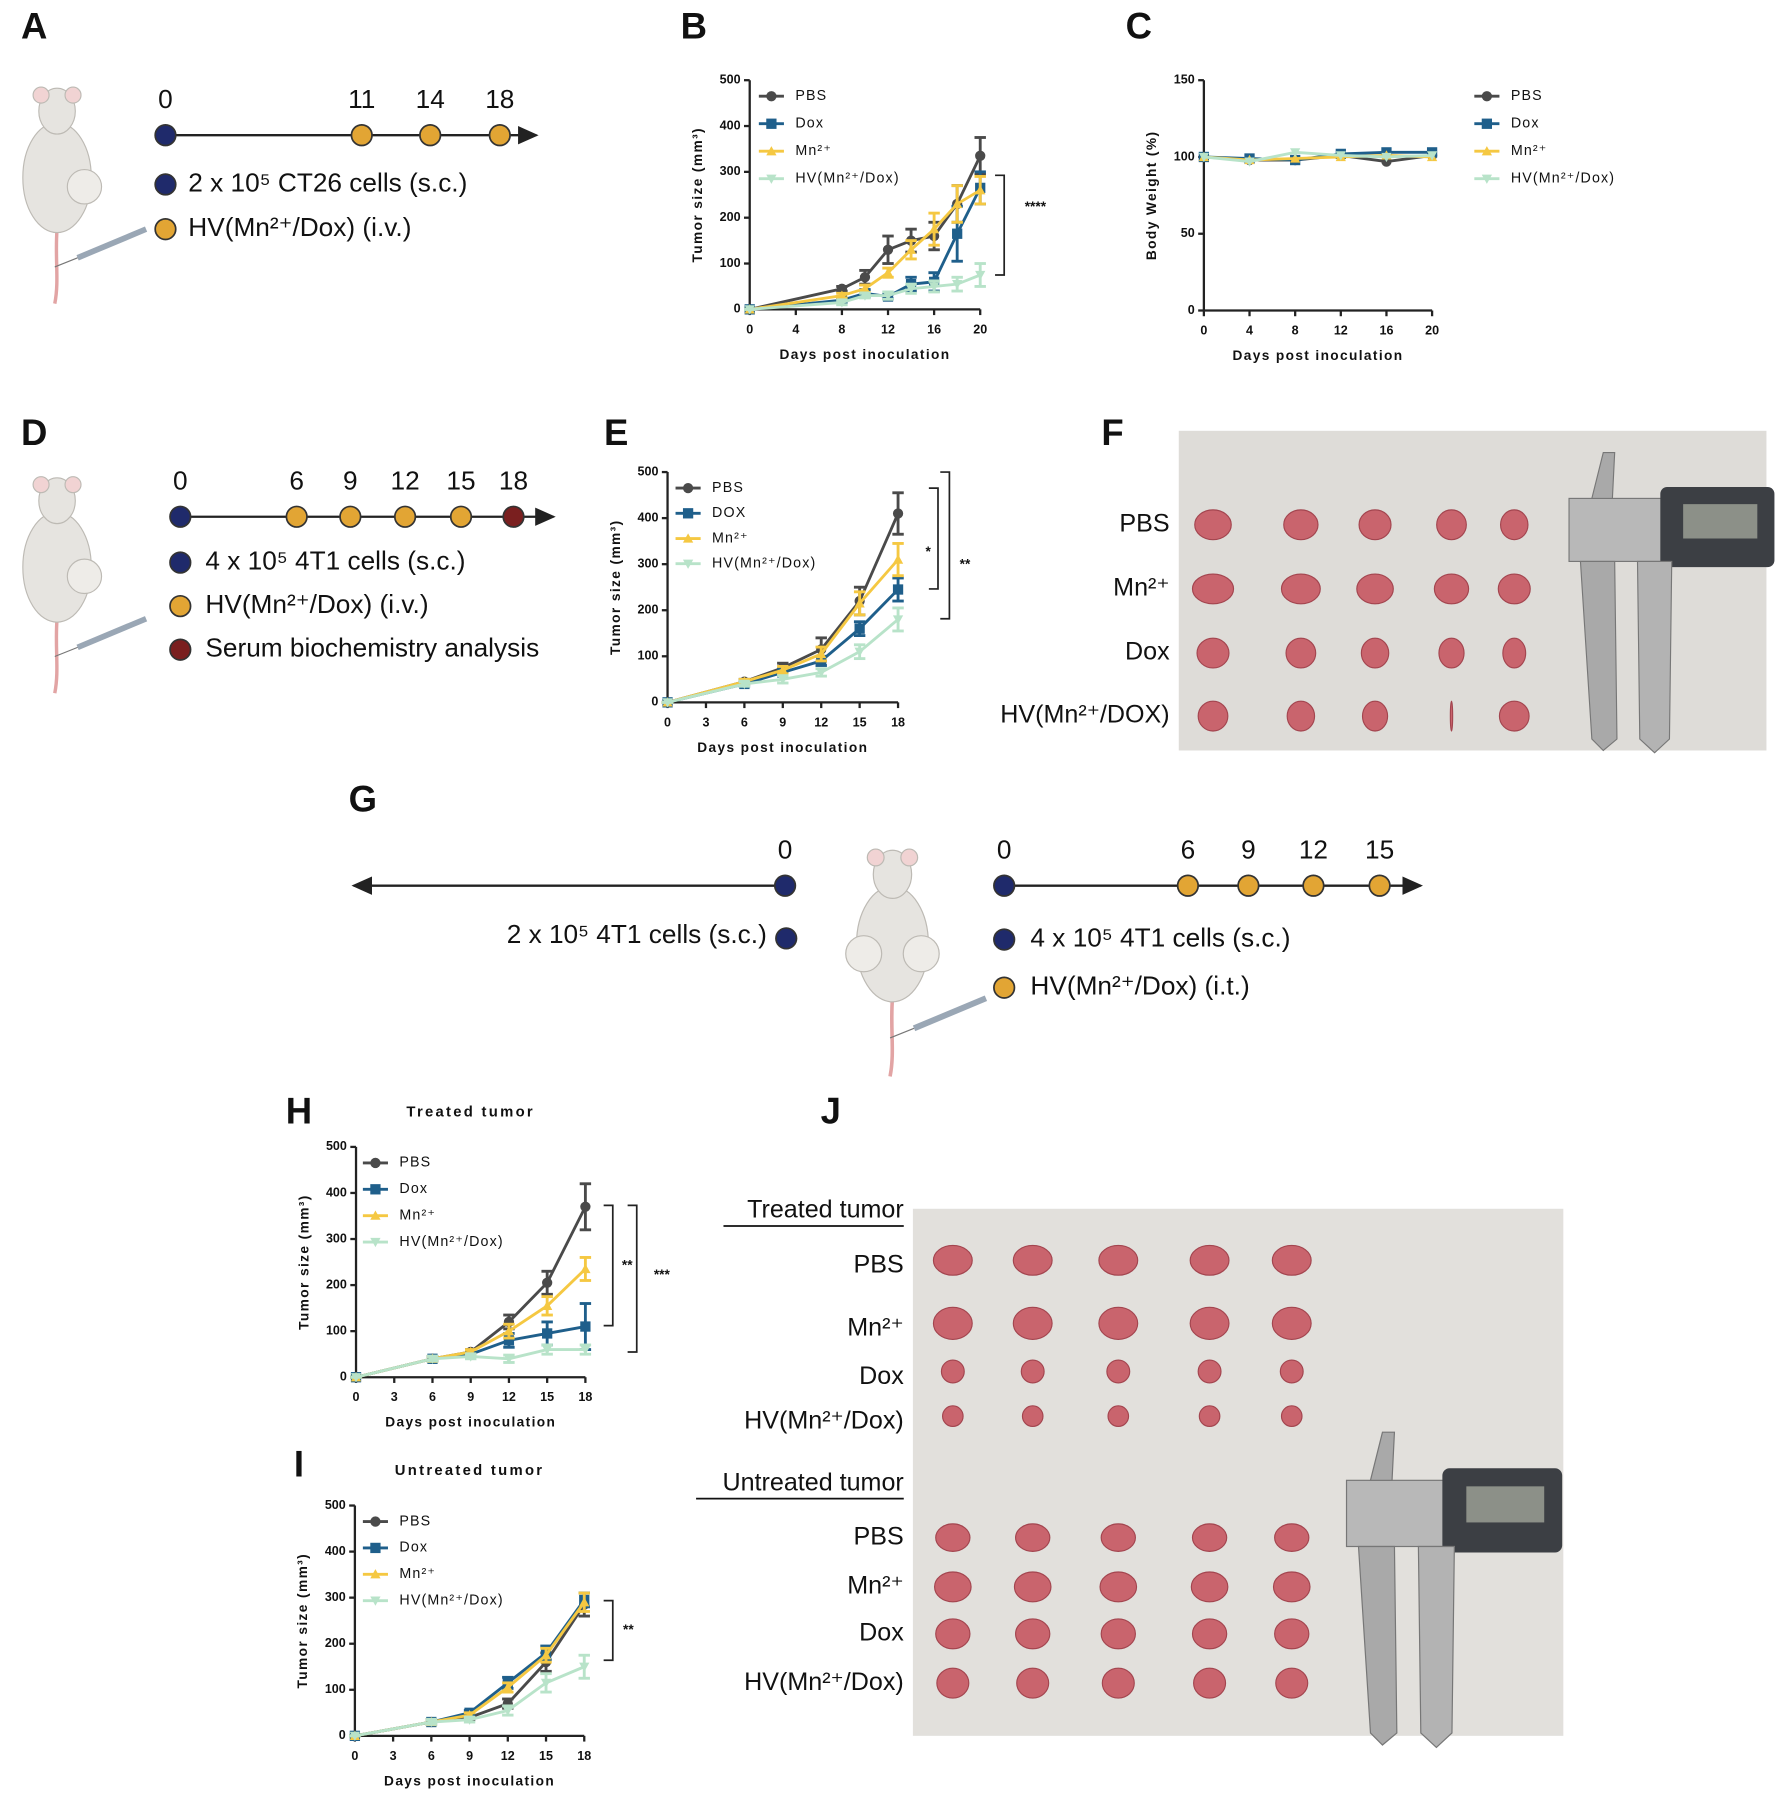 The image size is (1779, 1800). What do you see at coordinates (616, 432) in the screenshot?
I see `panel-label: E` at bounding box center [616, 432].